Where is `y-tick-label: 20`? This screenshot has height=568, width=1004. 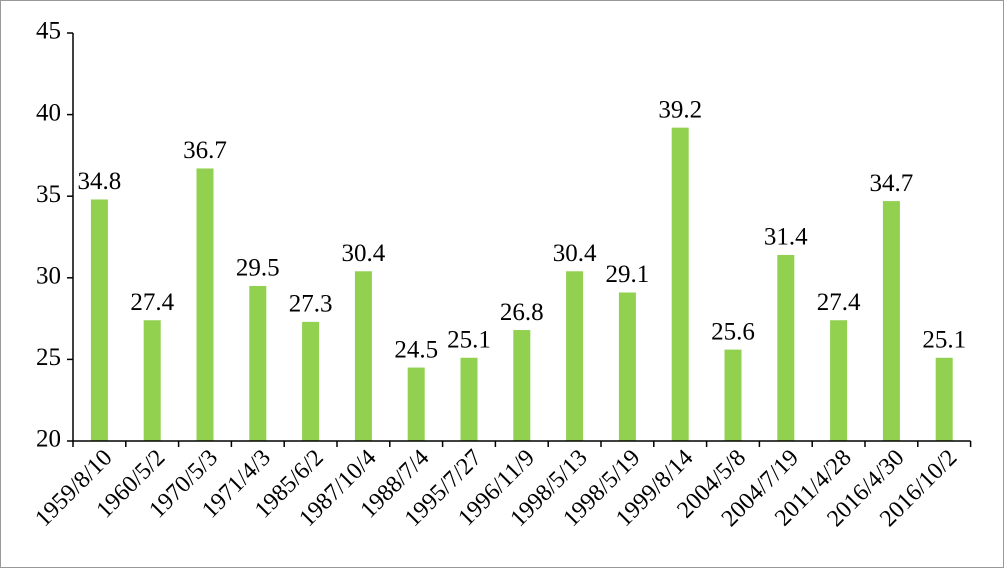
y-tick-label: 20 is located at coordinates (48, 439).